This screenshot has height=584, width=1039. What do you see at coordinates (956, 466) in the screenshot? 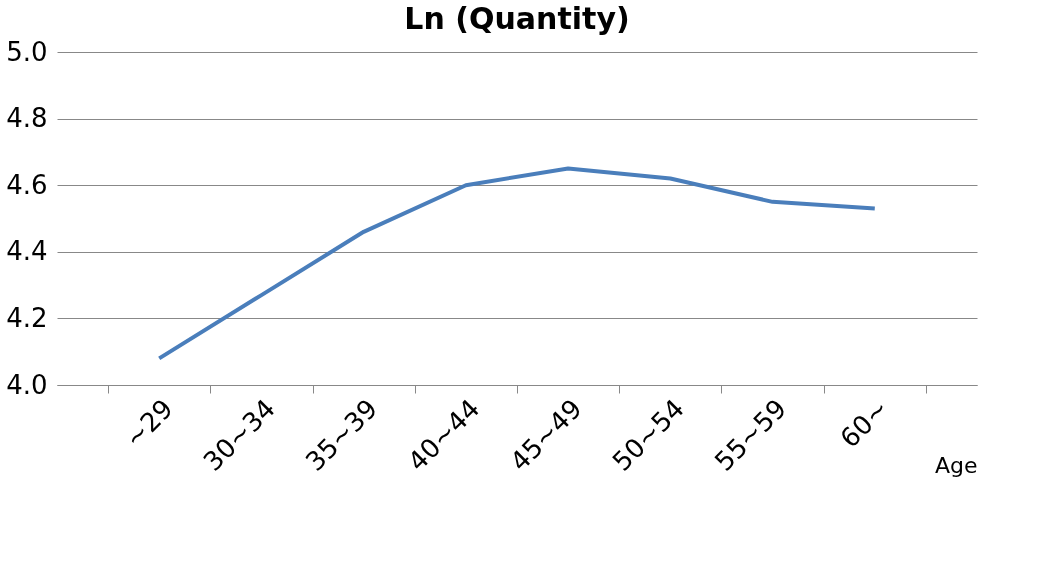
I see `x-axis-title: Age` at bounding box center [956, 466].